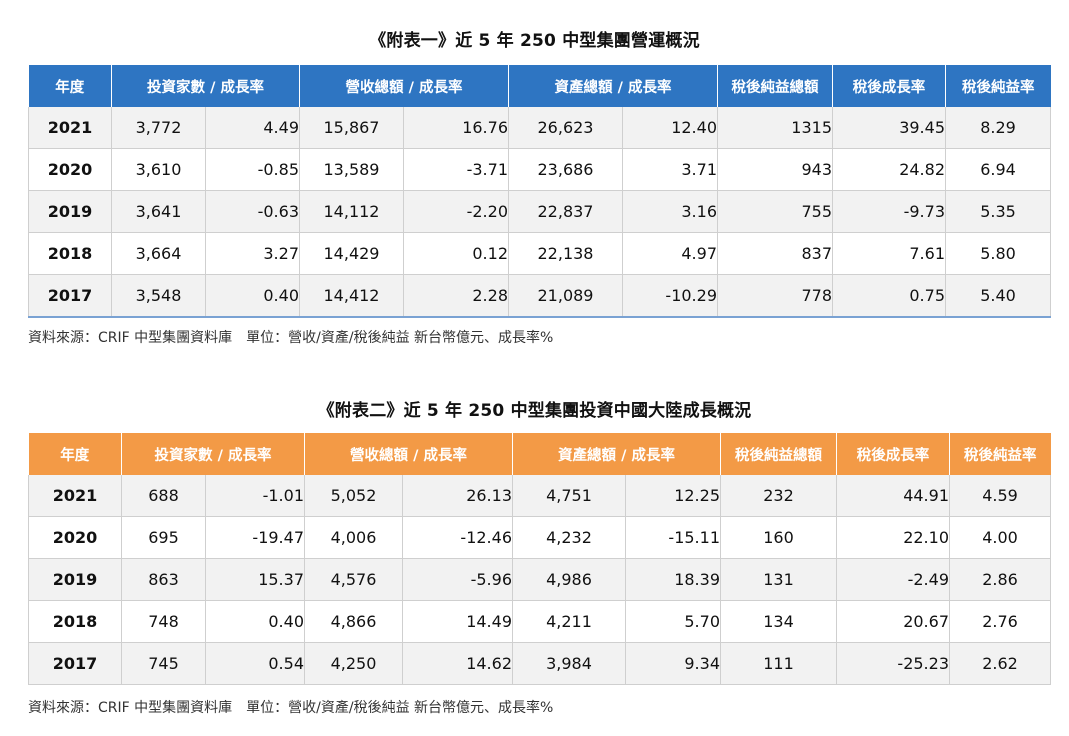 The height and width of the screenshot is (736, 1069). Describe the element at coordinates (1000, 621) in the screenshot. I see `value-cell: 2.76` at that location.